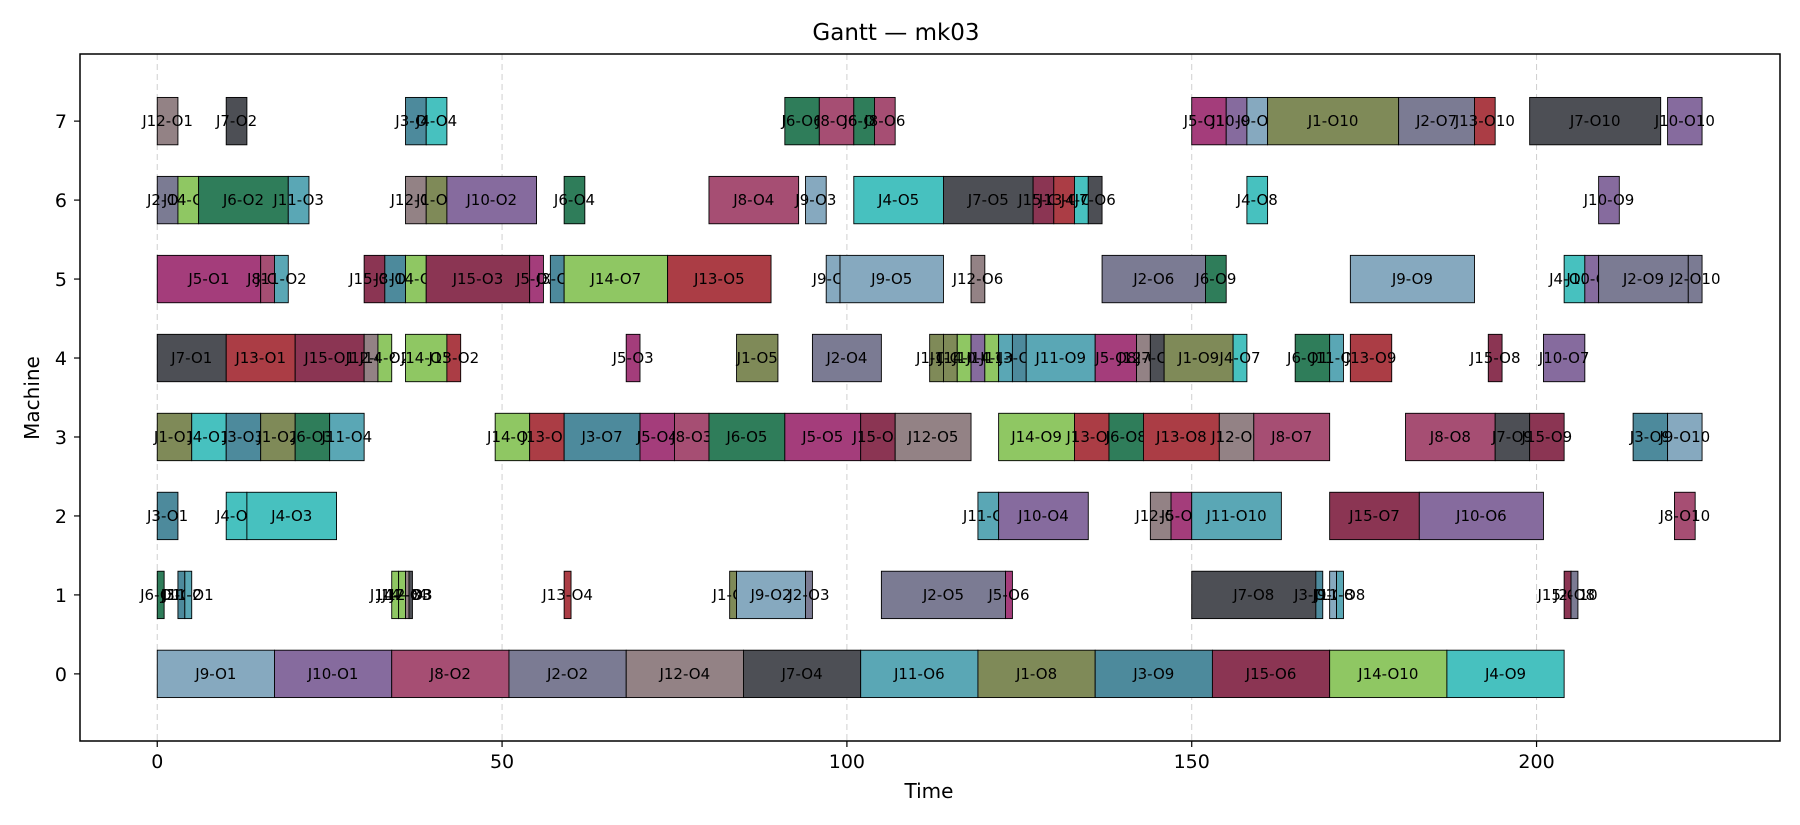 The height and width of the screenshot is (825, 1800). Describe the element at coordinates (1684, 437) in the screenshot. I see `task-bar-label: J9-O10` at that location.